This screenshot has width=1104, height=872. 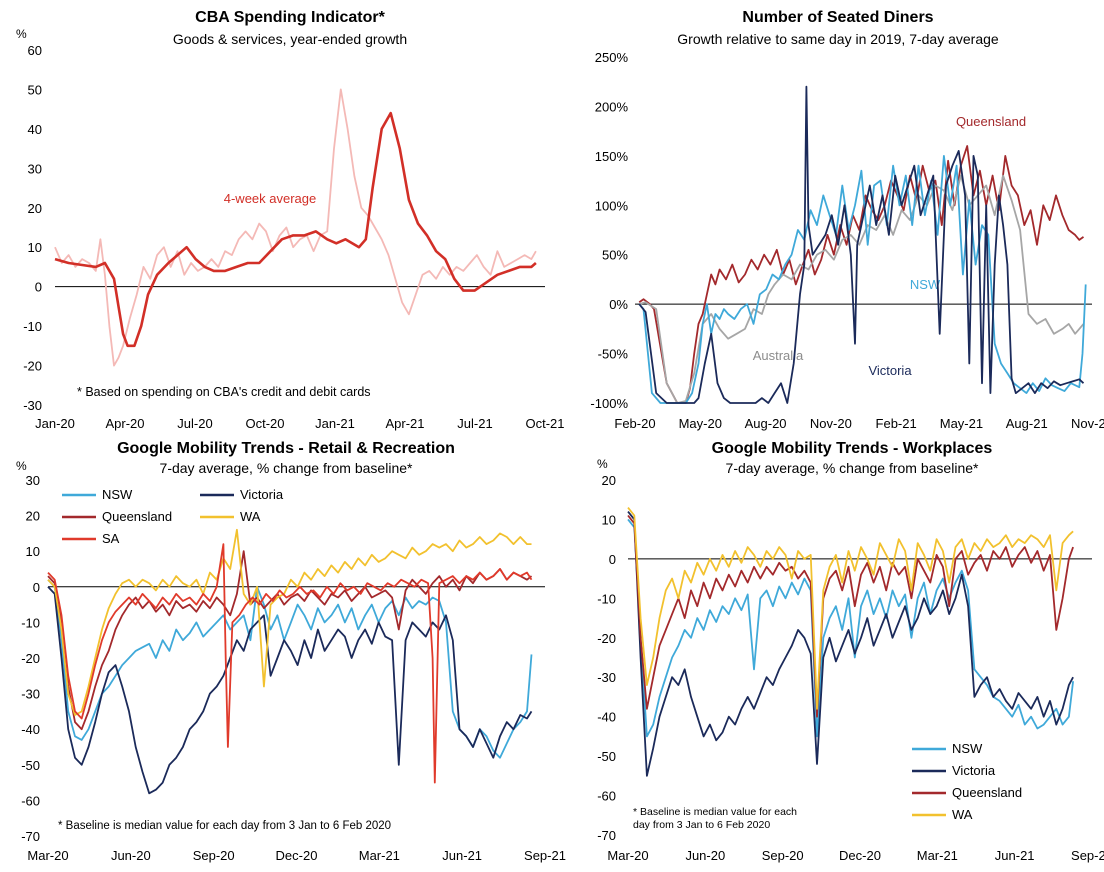 What do you see at coordinates (290, 669) in the screenshot?
I see `chart3-series-nsw` at bounding box center [290, 669].